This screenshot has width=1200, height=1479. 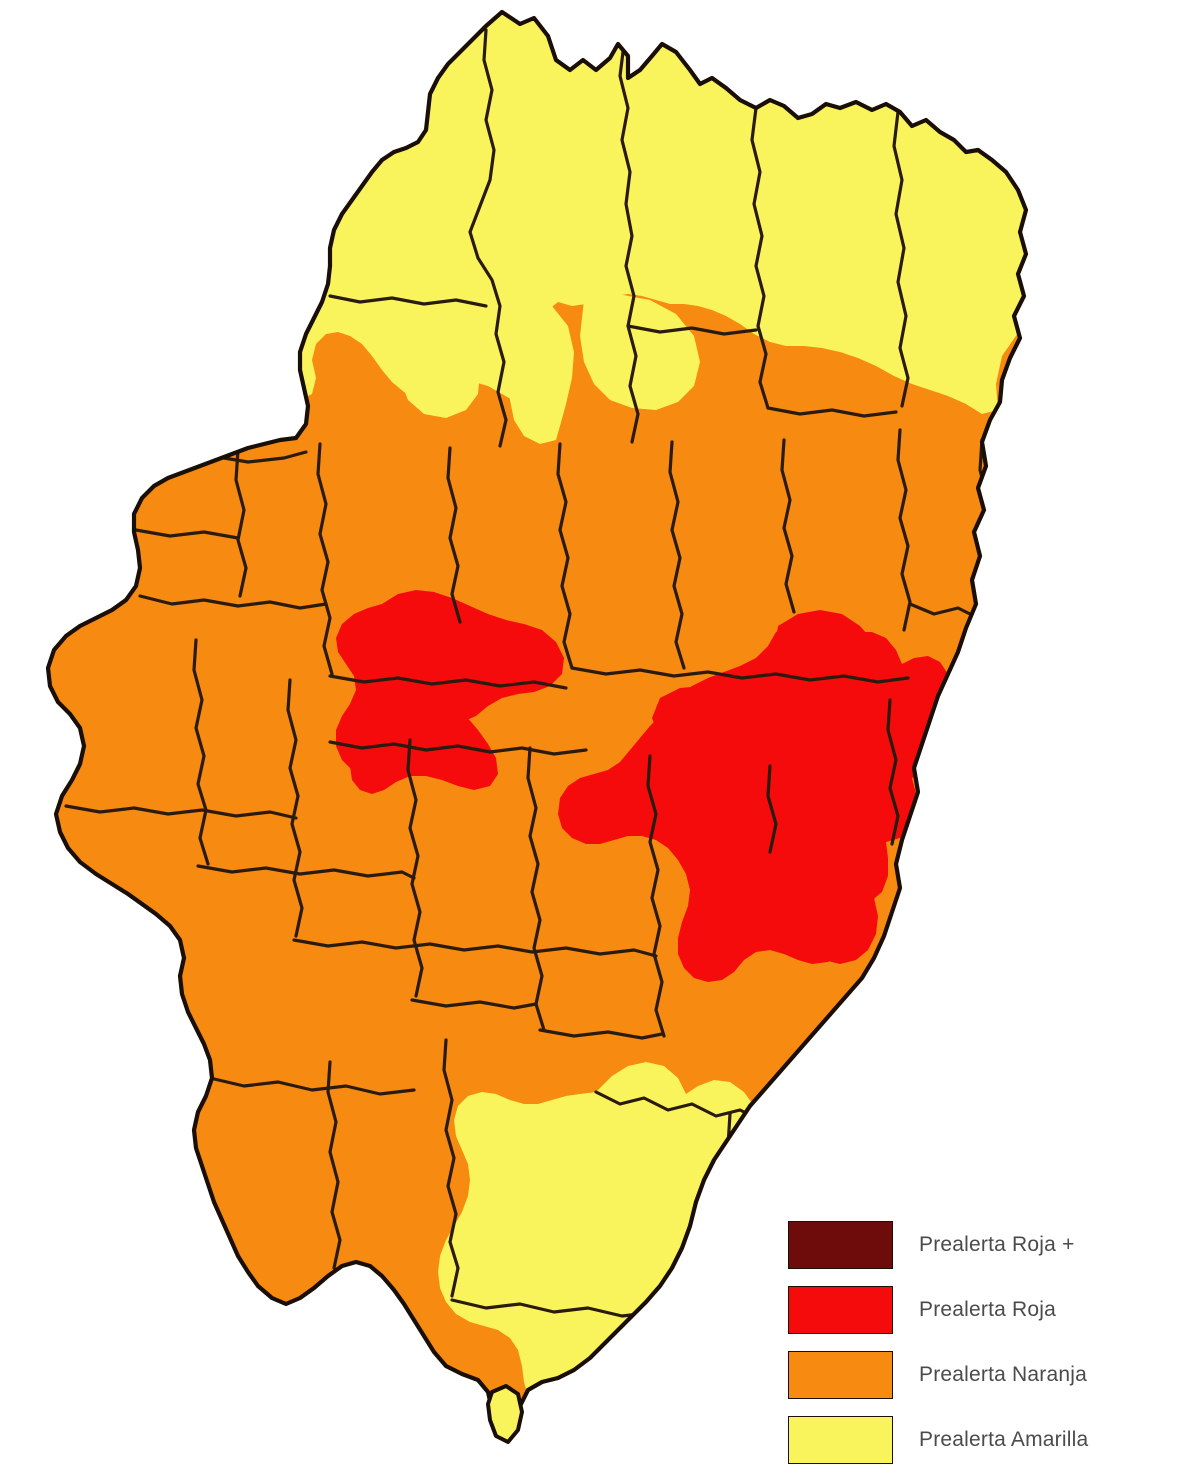 What do you see at coordinates (424, 744) in the screenshot?
I see `zone-rojo-oeste-lobe` at bounding box center [424, 744].